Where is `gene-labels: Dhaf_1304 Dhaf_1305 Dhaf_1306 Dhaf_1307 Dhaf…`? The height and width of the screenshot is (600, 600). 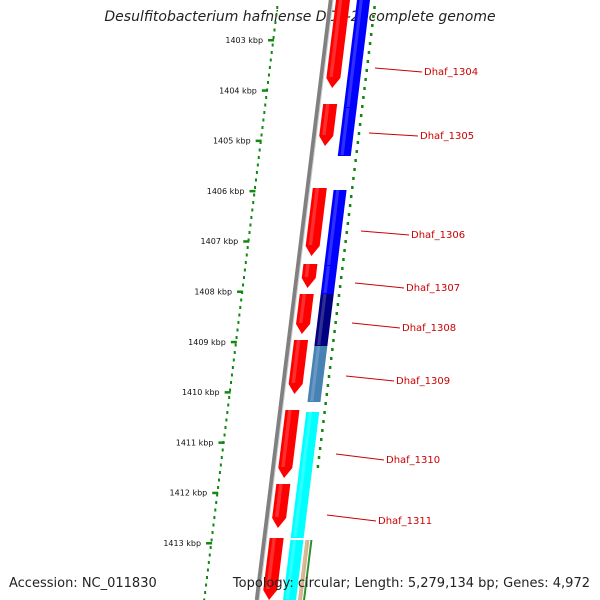 gene-labels: Dhaf_1304 Dhaf_1305 Dhaf_1306 Dhaf_1307 Dhaf… is located at coordinates (428, 297).